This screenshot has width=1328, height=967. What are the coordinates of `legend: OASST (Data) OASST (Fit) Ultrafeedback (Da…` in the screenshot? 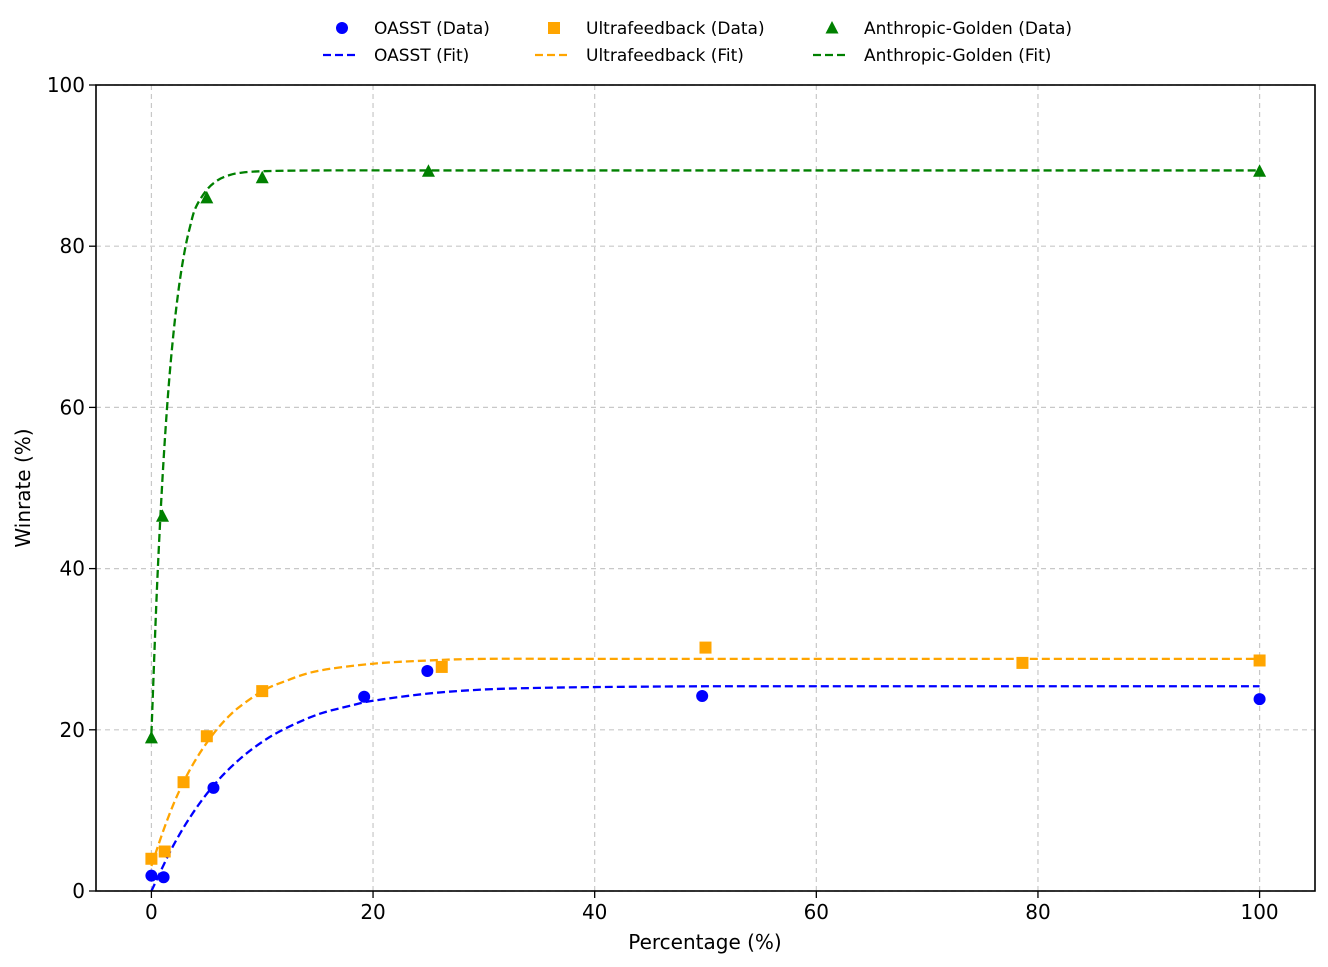 It's located at (697, 42).